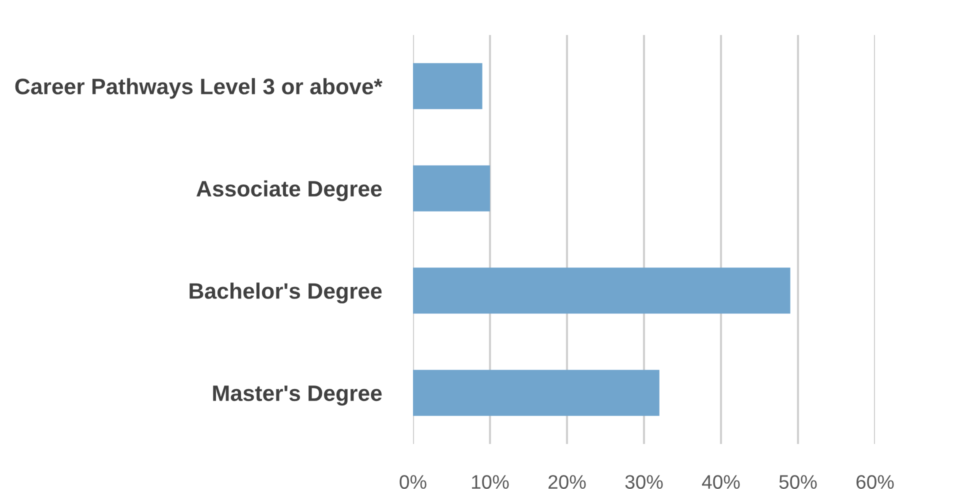 The image size is (955, 489). I want to click on x-tick-label: 0%, so click(413, 482).